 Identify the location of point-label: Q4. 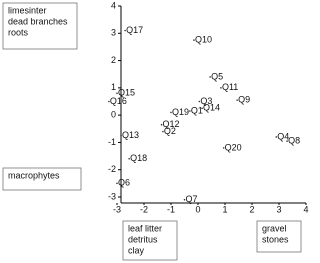
(283, 136).